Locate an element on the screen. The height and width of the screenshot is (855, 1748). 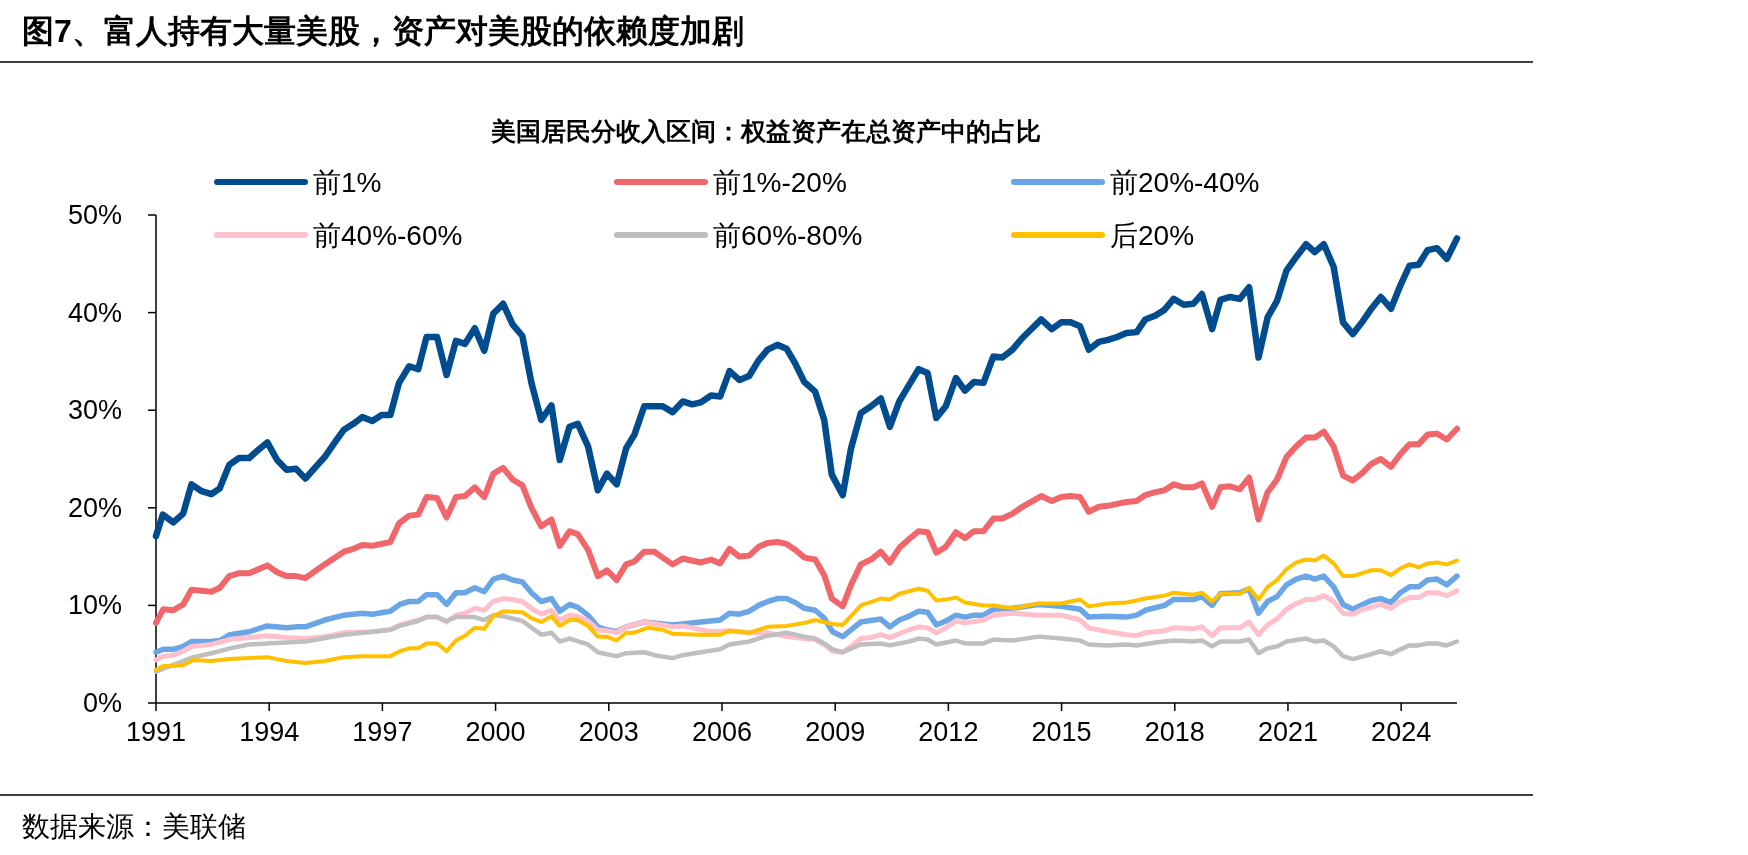
x-tick-label: 2006 is located at coordinates (722, 732).